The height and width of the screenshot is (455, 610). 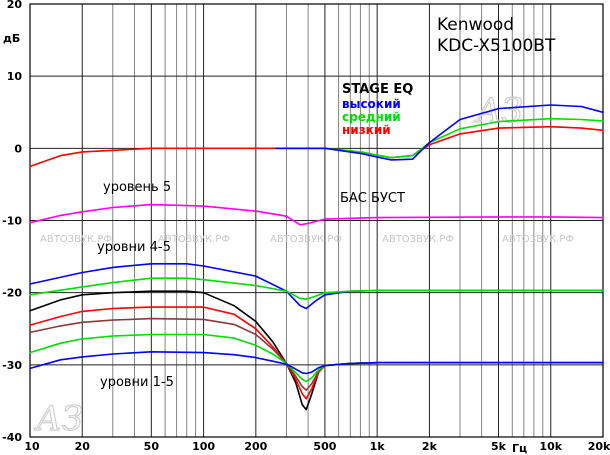 I want to click on legend-entry-high: высокий, so click(x=371, y=104).